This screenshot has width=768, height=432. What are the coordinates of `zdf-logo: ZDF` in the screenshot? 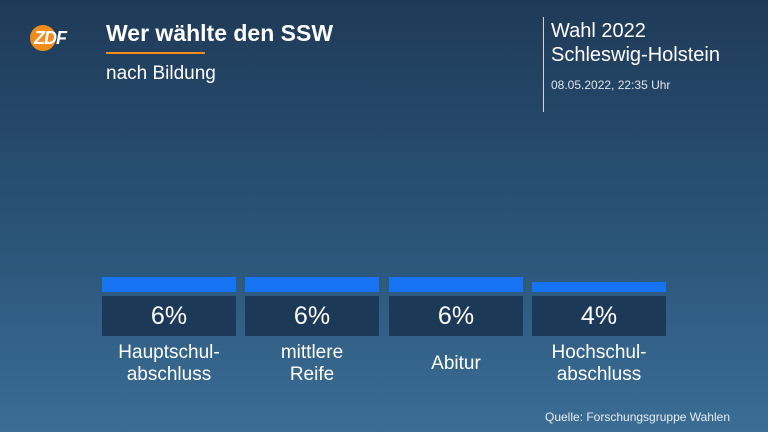 It's located at (57, 38).